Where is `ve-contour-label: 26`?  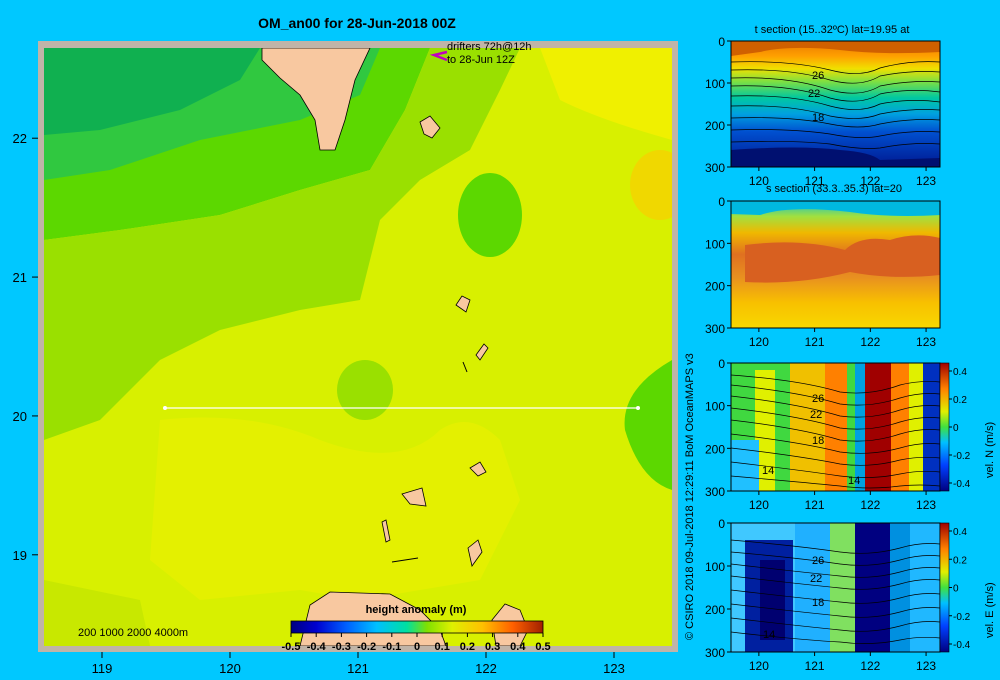 ve-contour-label: 26 is located at coordinates (818, 561).